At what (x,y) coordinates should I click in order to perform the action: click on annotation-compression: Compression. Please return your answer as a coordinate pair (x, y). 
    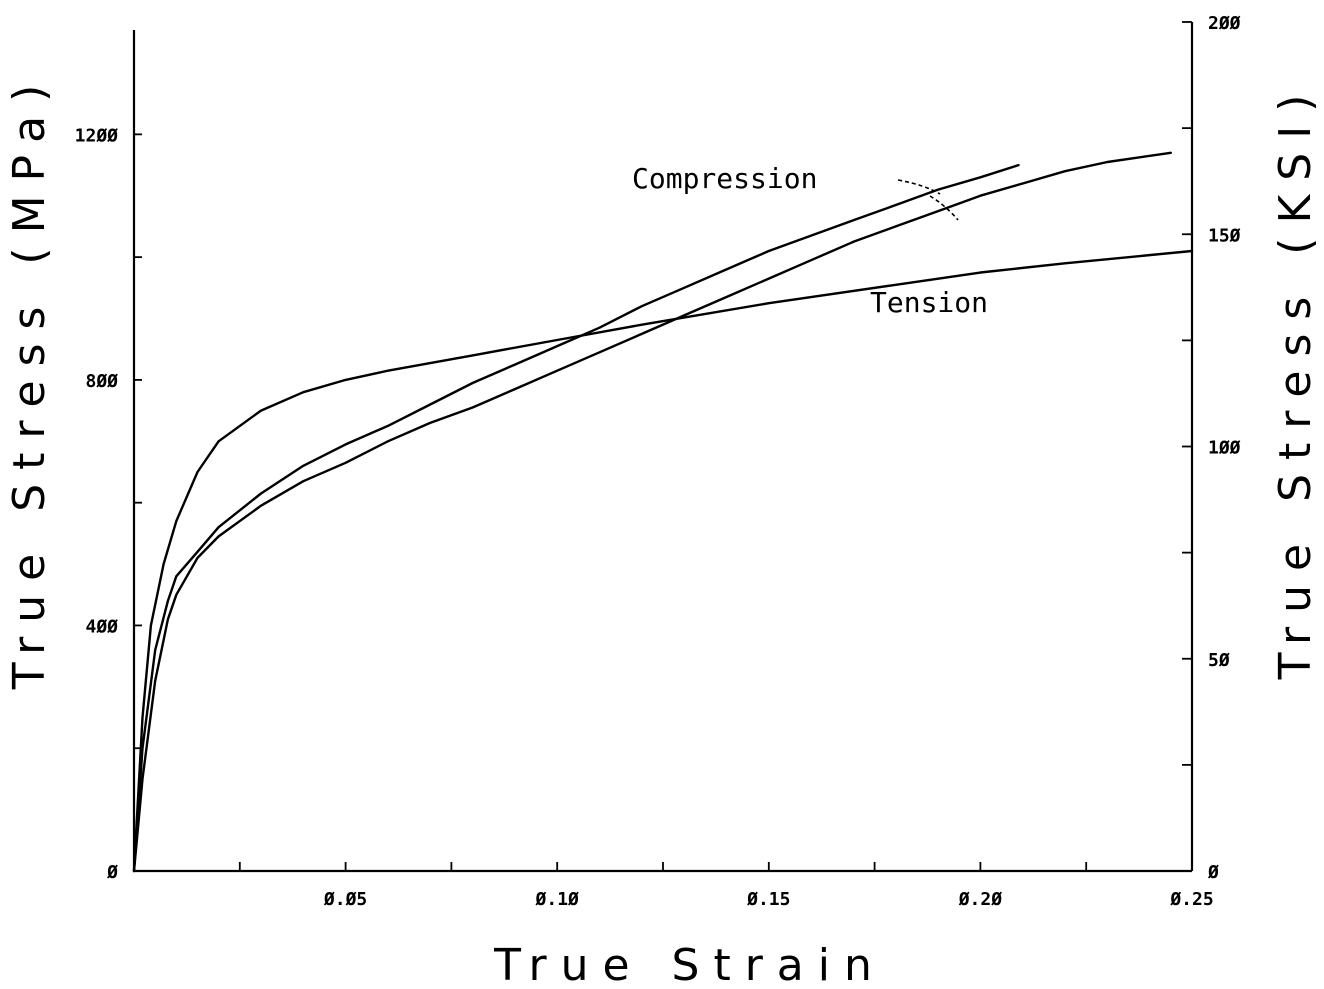
    Looking at the image, I should click on (724, 178).